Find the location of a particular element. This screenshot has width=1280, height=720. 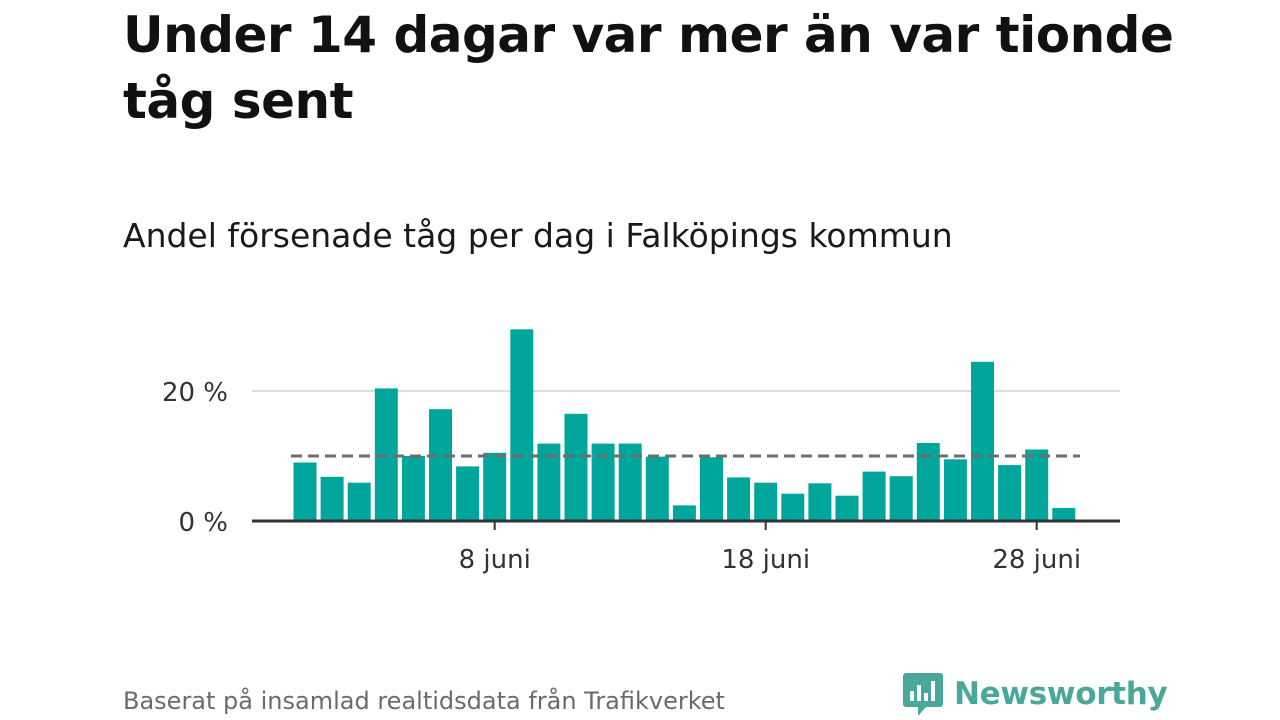

x-tick-label: 18 juni is located at coordinates (765, 560).